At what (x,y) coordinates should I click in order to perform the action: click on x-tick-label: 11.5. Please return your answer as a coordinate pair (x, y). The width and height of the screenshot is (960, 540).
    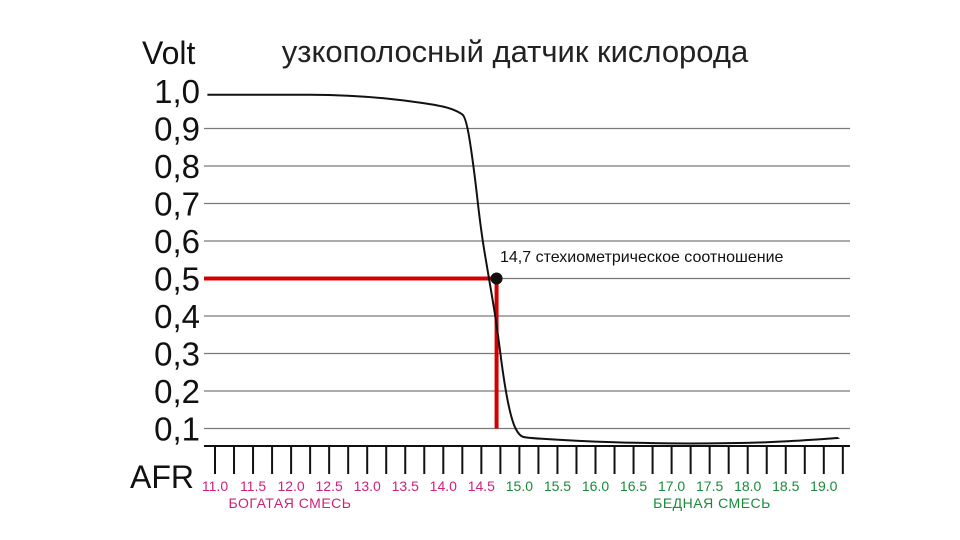
    Looking at the image, I should click on (253, 486).